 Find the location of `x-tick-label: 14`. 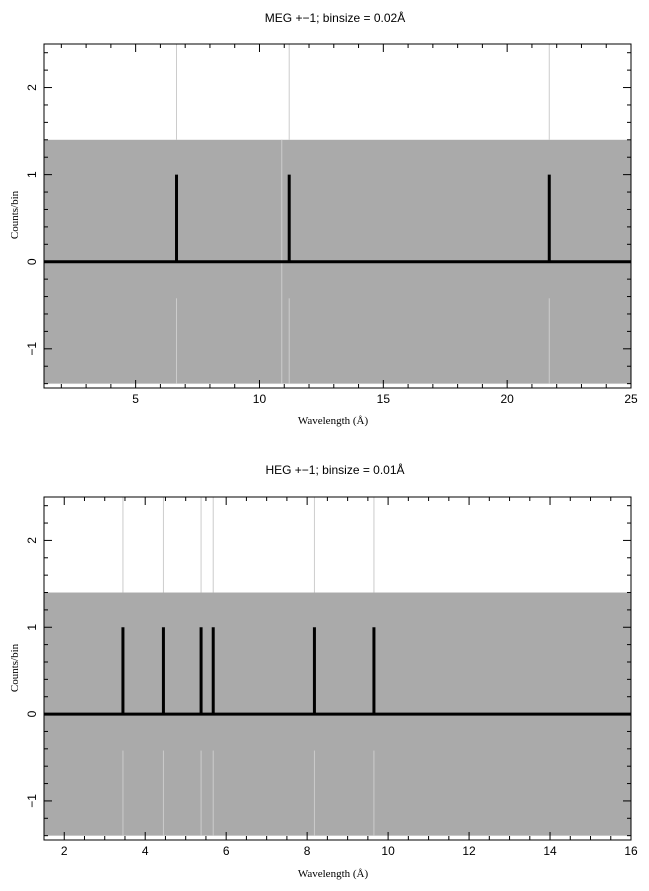

x-tick-label: 14 is located at coordinates (550, 851).